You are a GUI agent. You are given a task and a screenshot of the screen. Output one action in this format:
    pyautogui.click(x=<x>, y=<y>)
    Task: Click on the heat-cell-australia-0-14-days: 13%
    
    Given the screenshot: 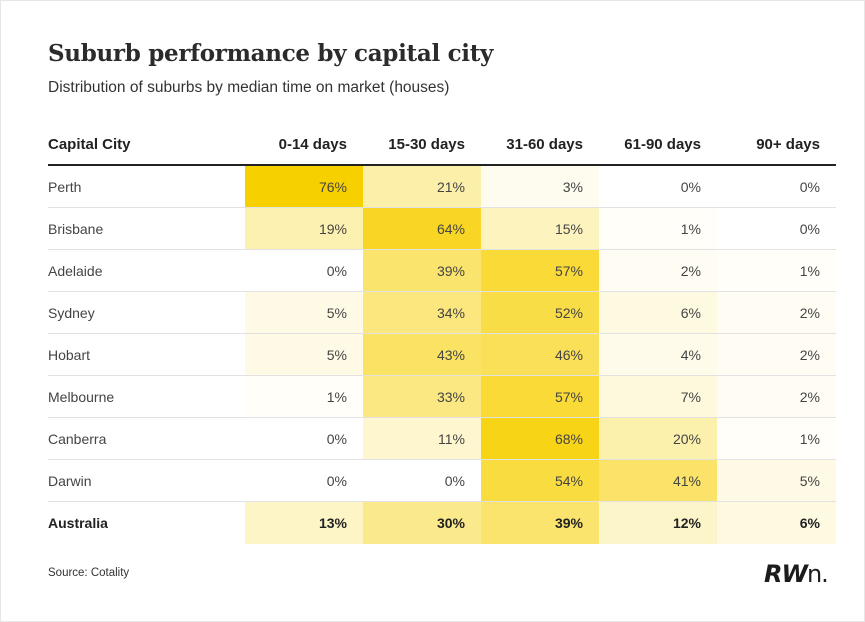 What is the action you would take?
    pyautogui.click(x=304, y=522)
    